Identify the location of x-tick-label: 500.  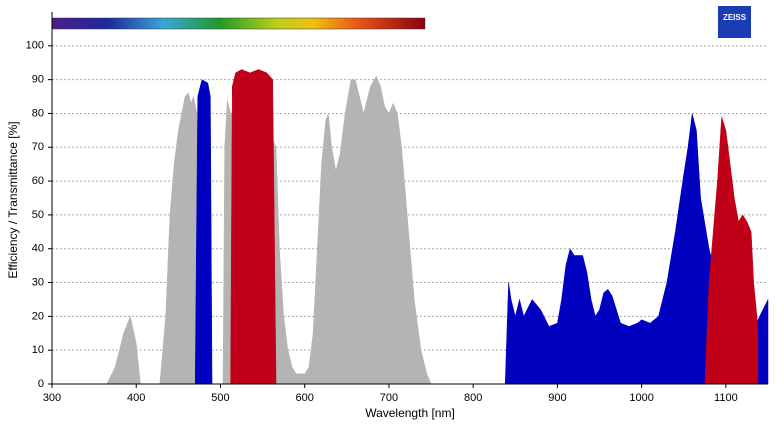
(220, 398).